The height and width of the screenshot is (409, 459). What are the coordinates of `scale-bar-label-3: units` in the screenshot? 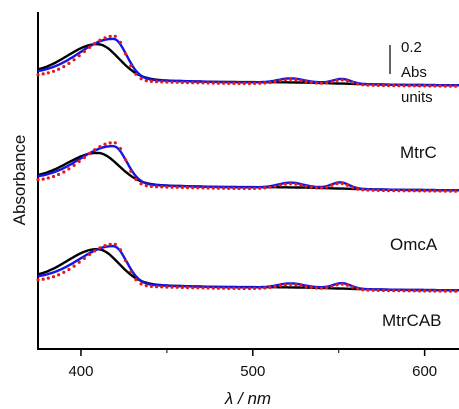 It's located at (417, 97).